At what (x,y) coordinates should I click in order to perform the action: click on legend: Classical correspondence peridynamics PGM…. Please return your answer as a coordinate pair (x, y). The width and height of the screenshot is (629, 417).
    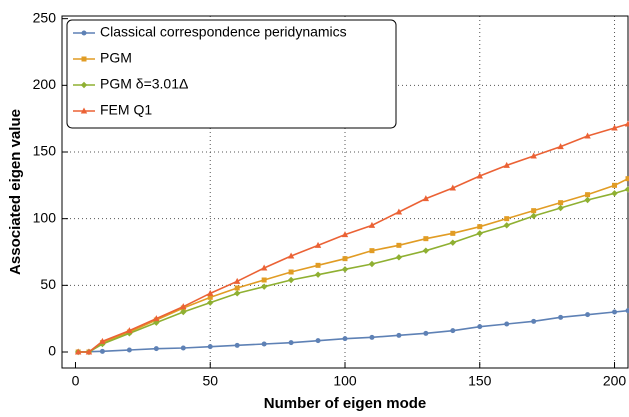
    Looking at the image, I should click on (231, 74).